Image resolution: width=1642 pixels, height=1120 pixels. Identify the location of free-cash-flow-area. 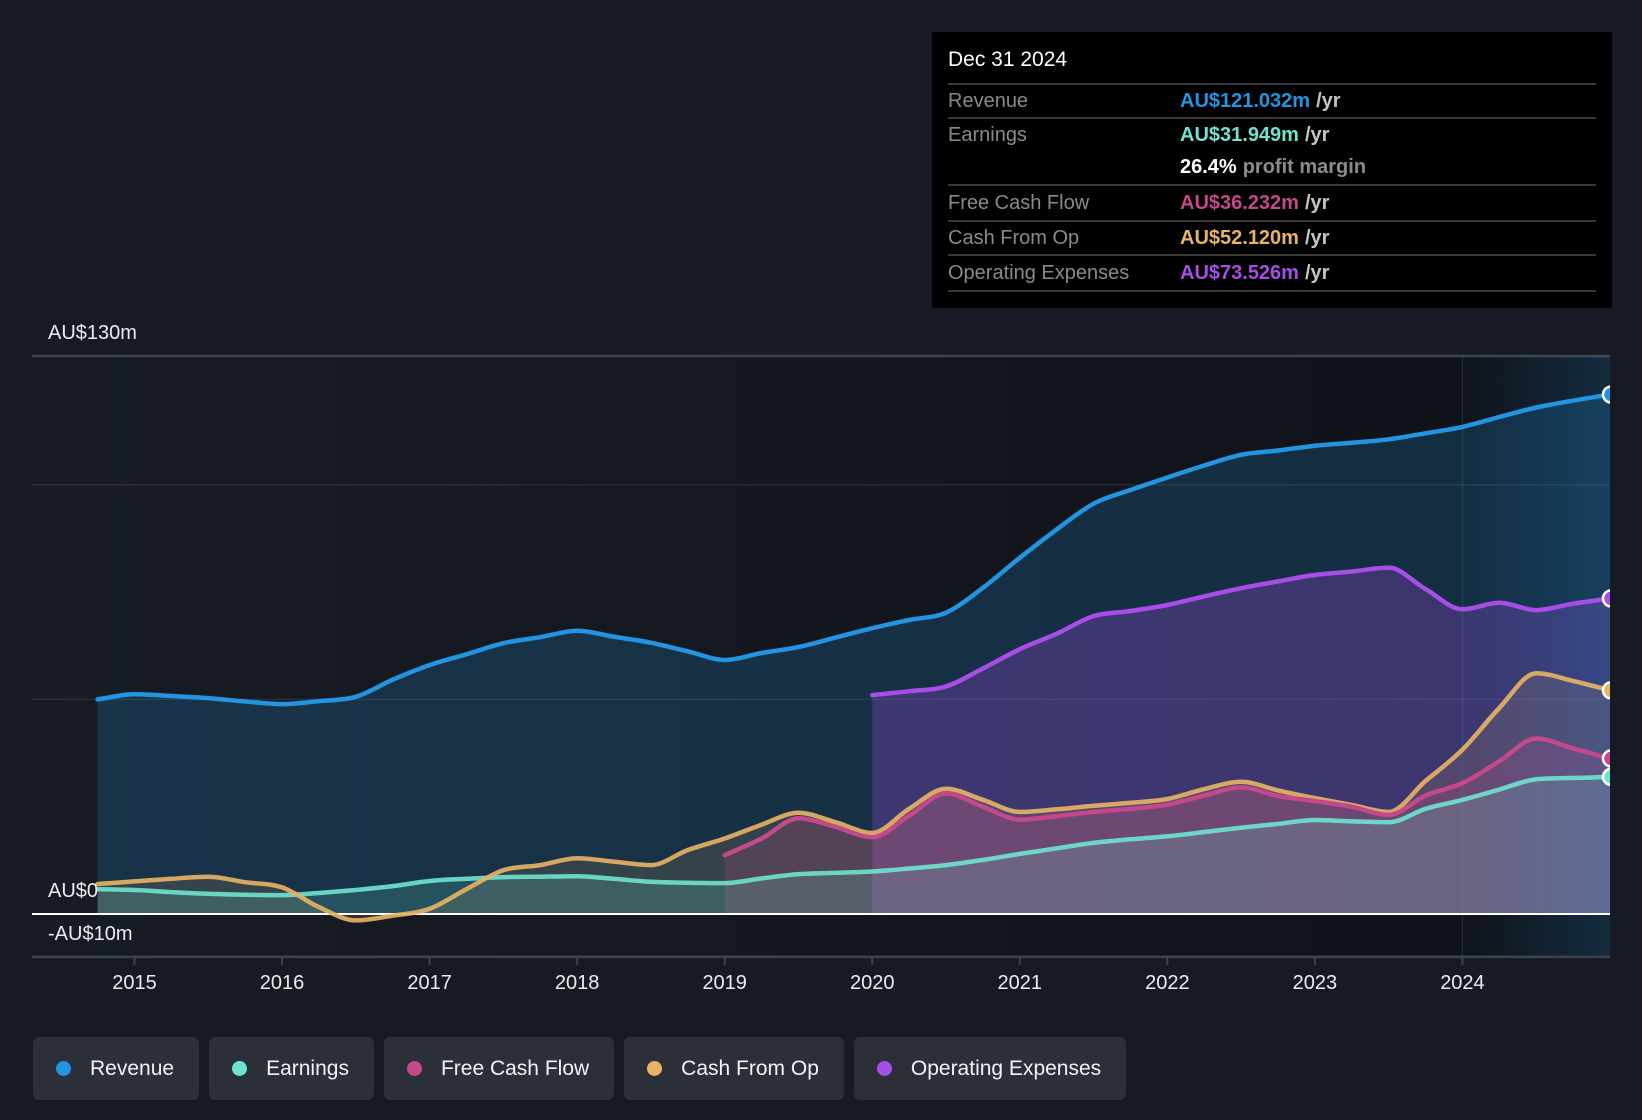
(1167, 826).